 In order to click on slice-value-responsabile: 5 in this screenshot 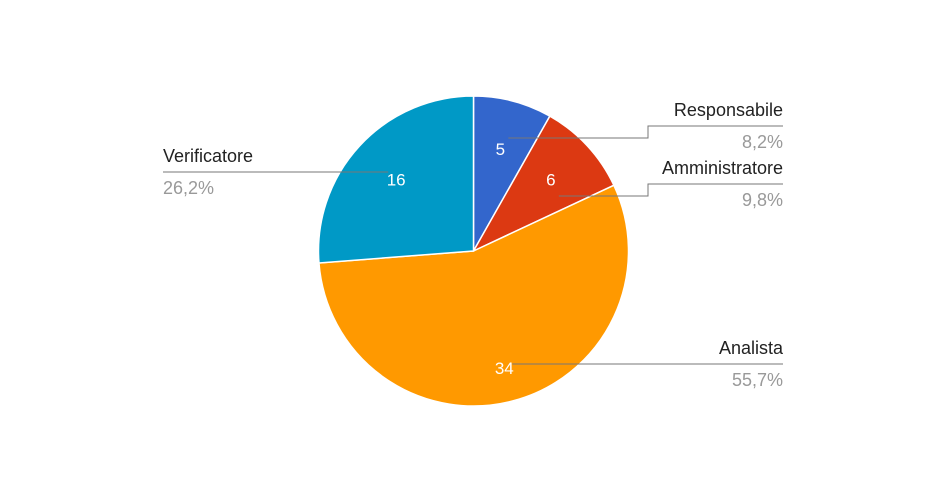, I will do `click(500, 149)`.